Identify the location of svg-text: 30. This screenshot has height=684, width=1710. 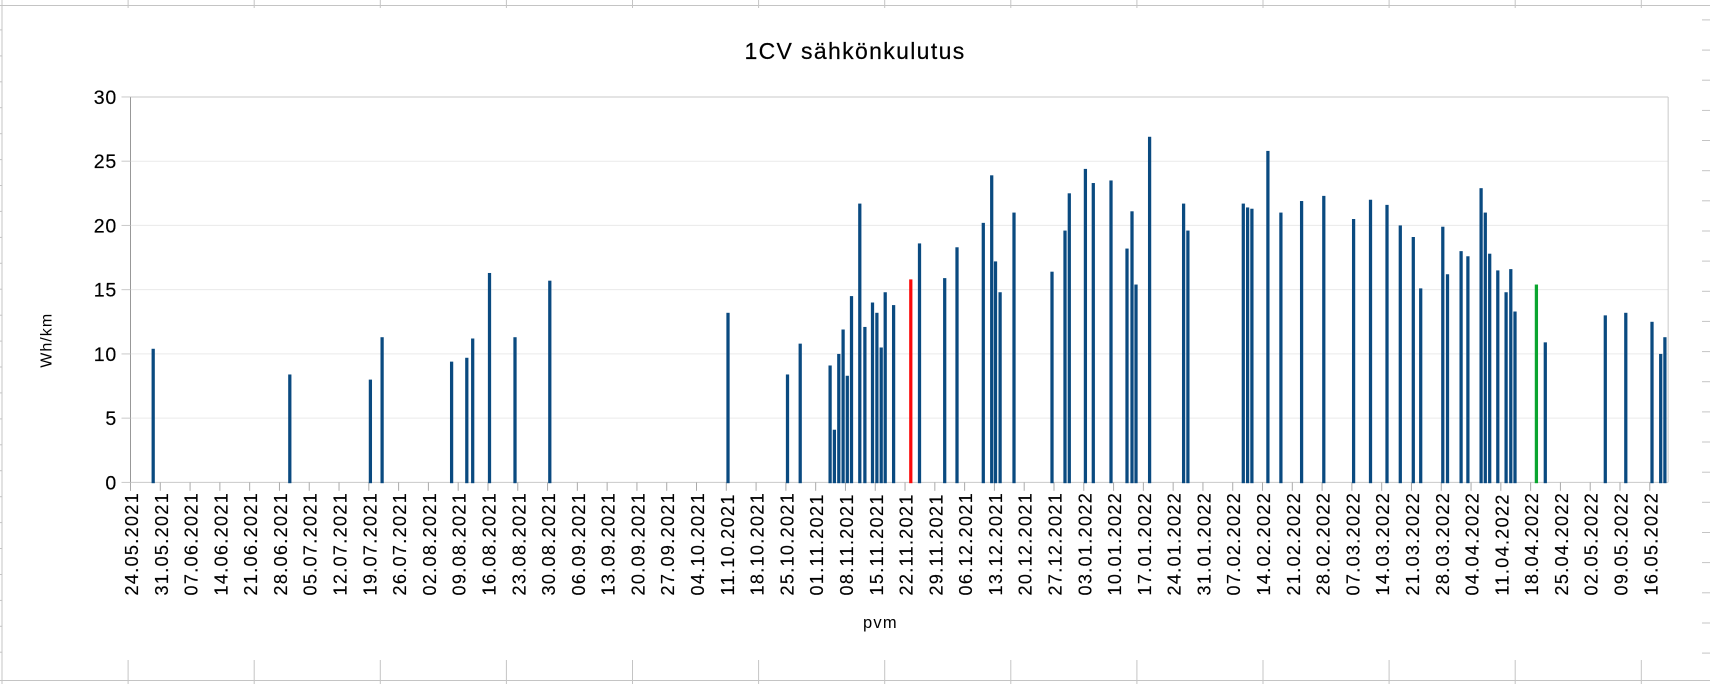
(105, 98).